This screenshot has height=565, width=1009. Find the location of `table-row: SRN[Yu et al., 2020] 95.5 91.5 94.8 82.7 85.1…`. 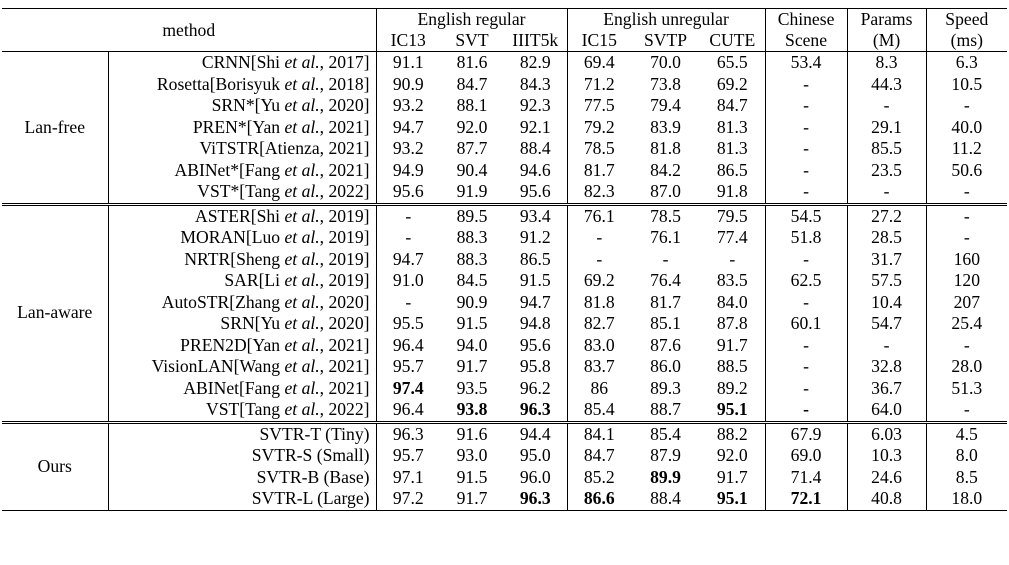

table-row: SRN[Yu et al., 2020] 95.5 91.5 94.8 82.7 85.1… is located at coordinates (504, 324).